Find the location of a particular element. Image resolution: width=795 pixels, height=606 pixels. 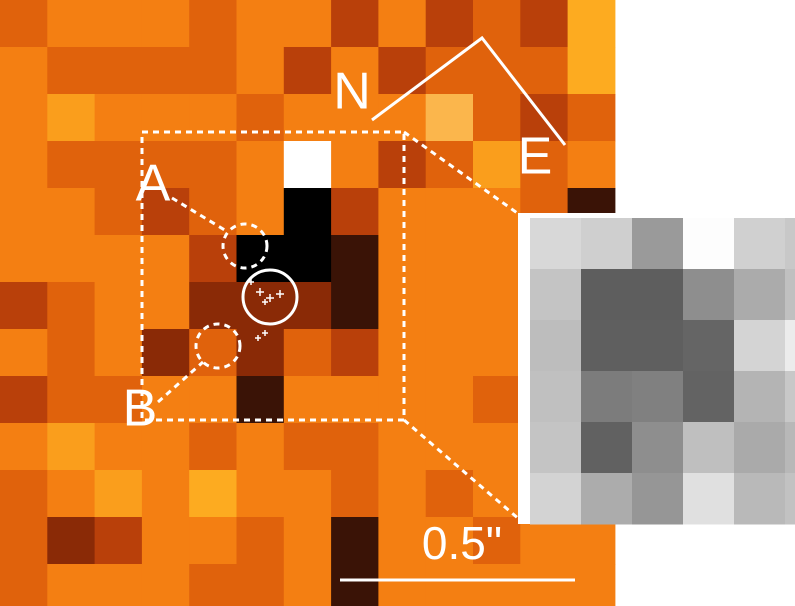

zoom-line is located at coordinates (462, 173).